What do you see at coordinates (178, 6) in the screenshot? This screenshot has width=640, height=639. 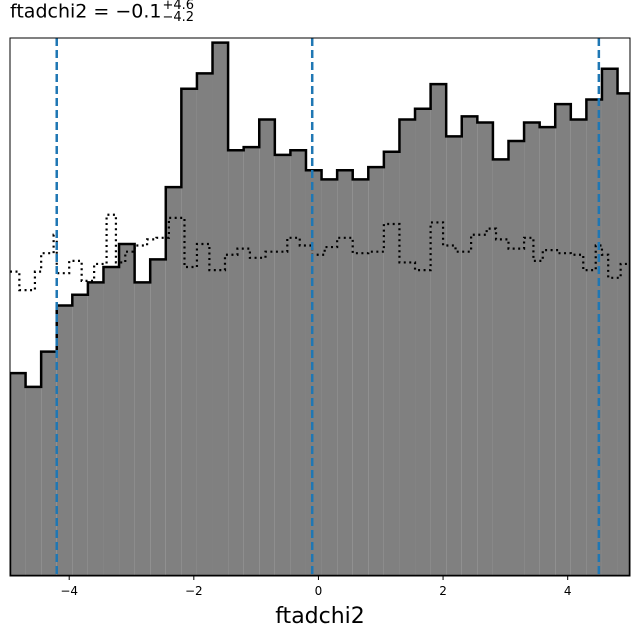 I see `title-upper: +4.6` at bounding box center [178, 6].